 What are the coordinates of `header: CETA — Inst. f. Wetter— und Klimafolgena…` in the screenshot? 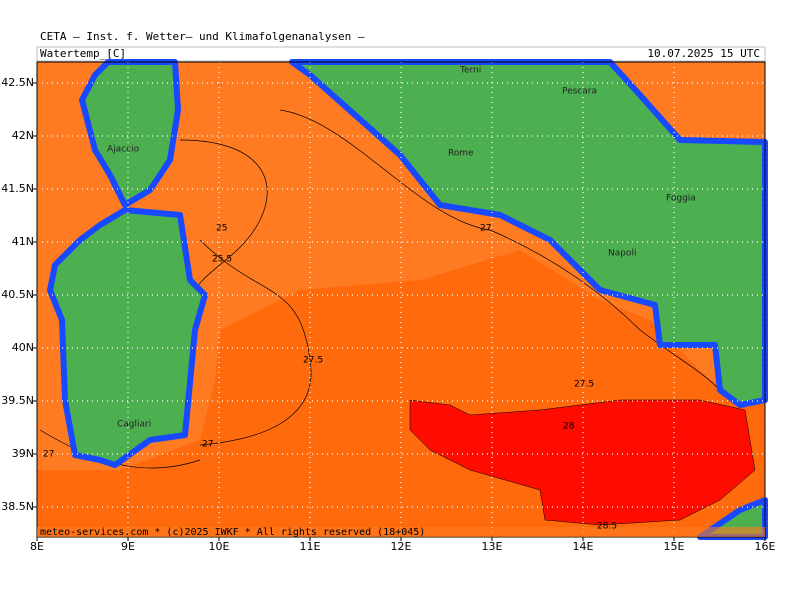 It's located at (202, 36).